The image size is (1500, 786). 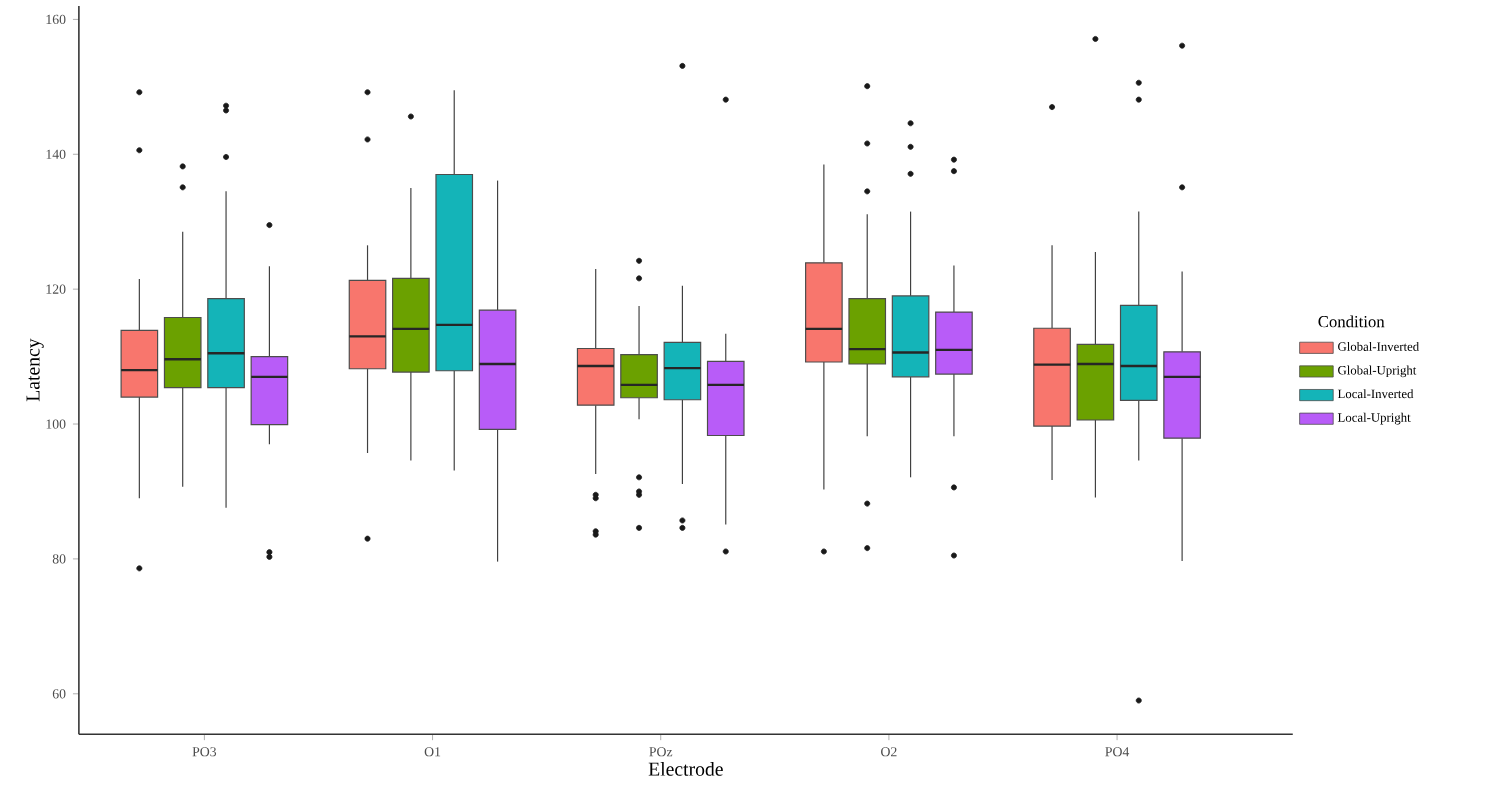 I want to click on x-axis-title: Electrode, so click(x=685, y=769).